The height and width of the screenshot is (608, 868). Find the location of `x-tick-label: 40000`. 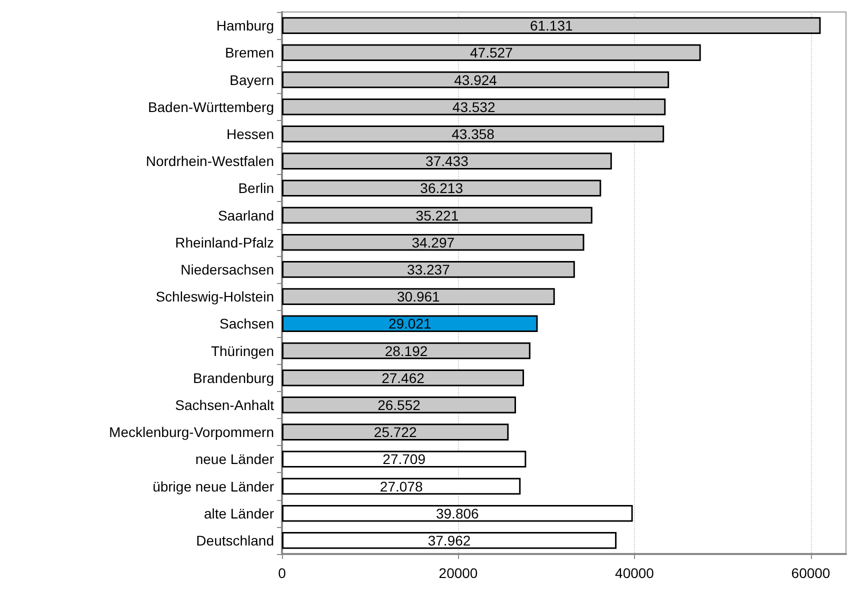

x-tick-label: 40000 is located at coordinates (634, 573).